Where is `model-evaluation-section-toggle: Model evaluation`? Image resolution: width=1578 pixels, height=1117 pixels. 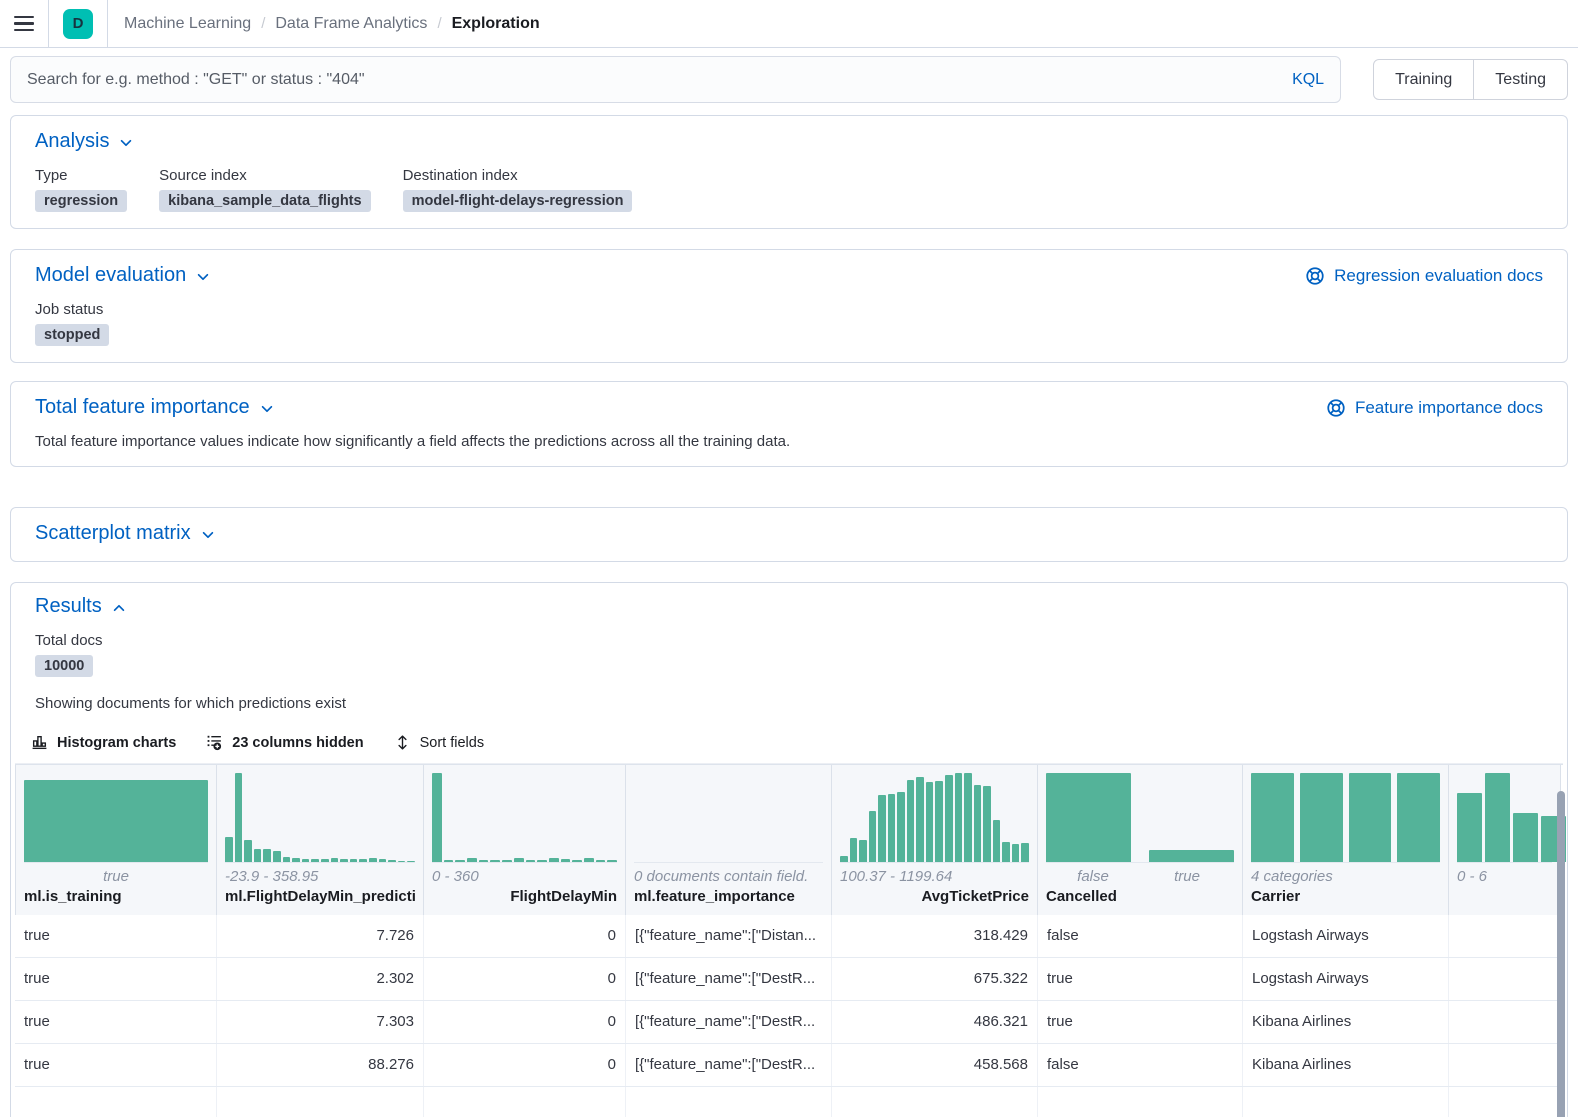
model-evaluation-section-toggle: Model evaluation is located at coordinates (122, 275).